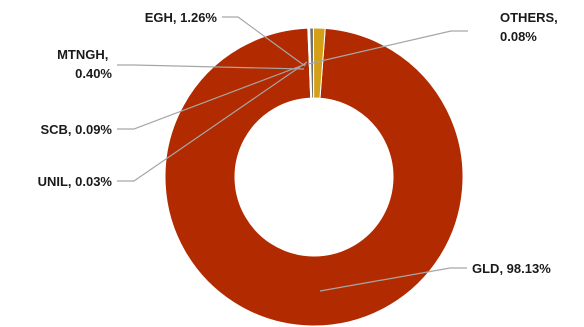 The height and width of the screenshot is (327, 584). What do you see at coordinates (264, 41) in the screenshot?
I see `leader-line-egh` at bounding box center [264, 41].